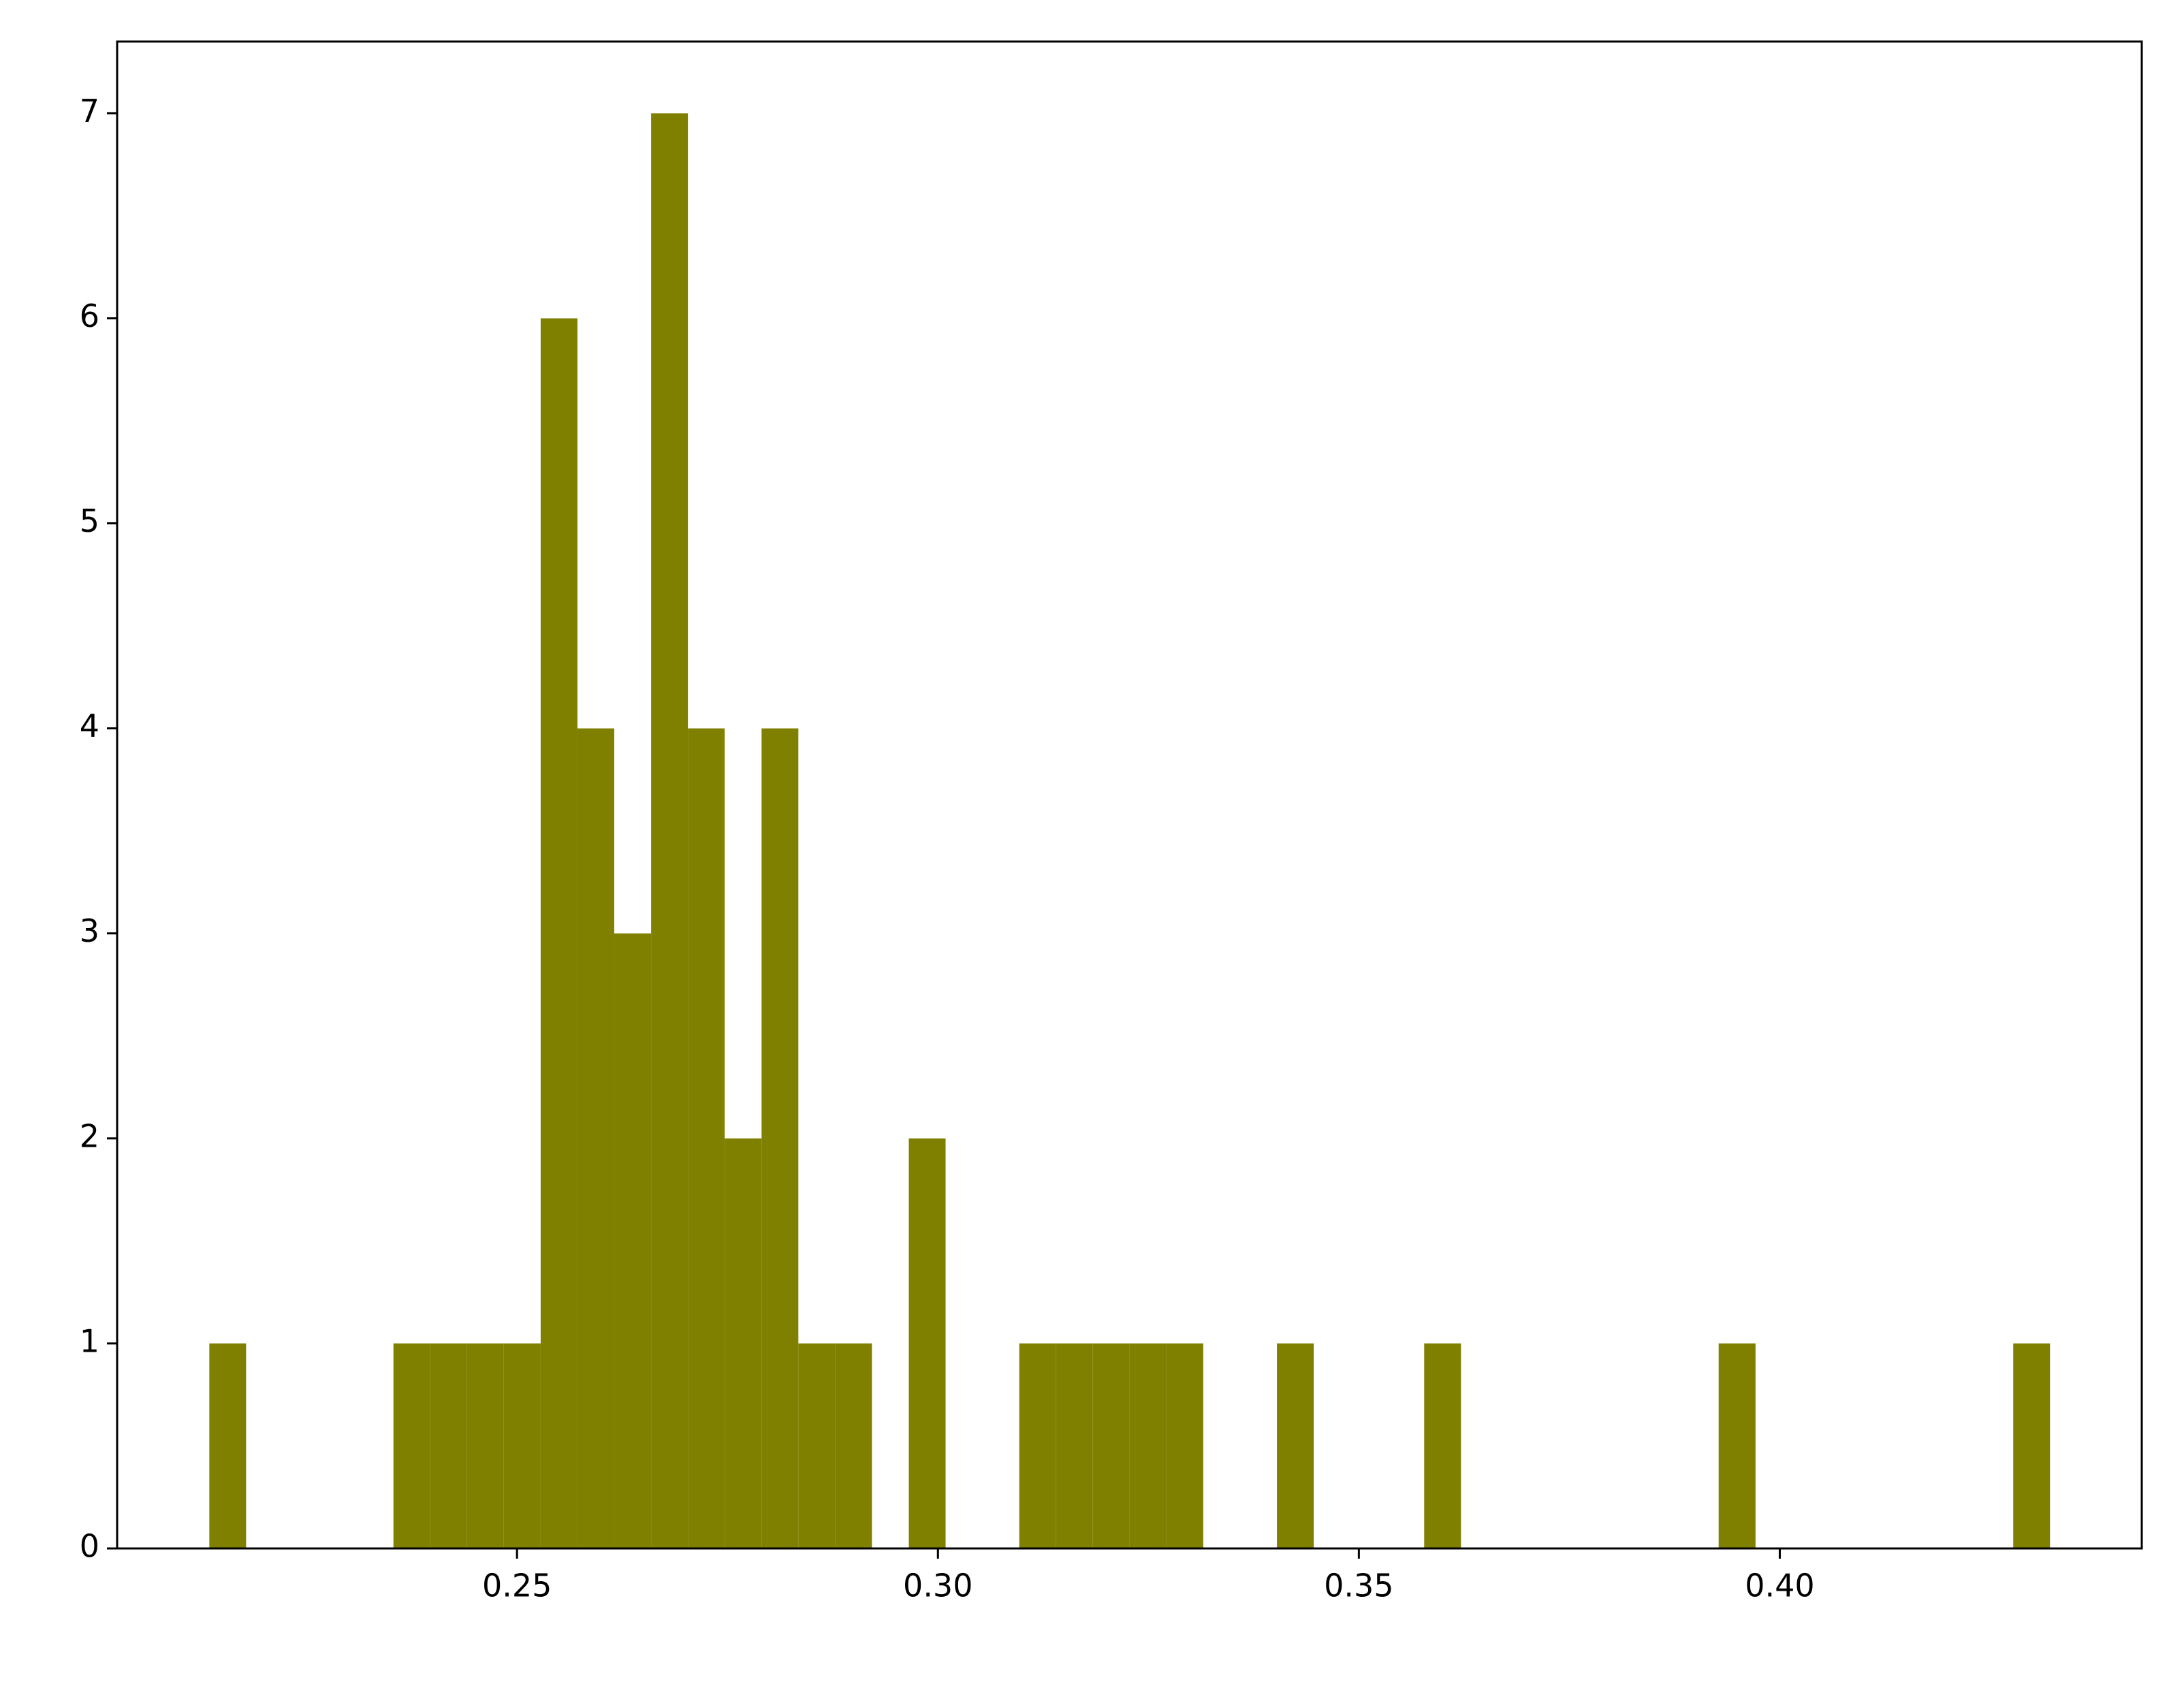 This screenshot has height=1686, width=2184. I want to click on y-tick-label: 0, so click(89, 1546).